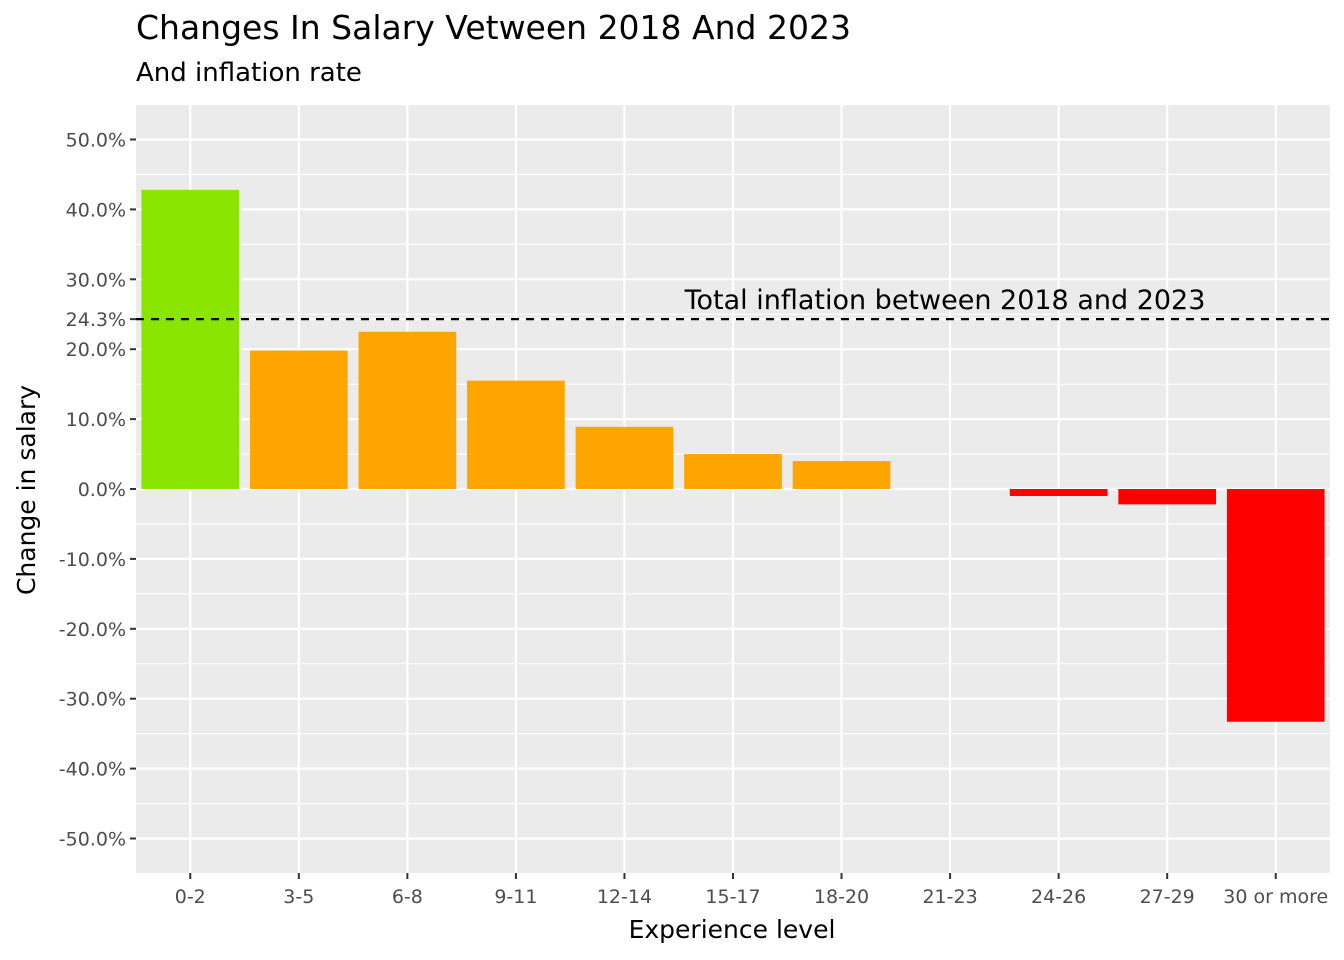  What do you see at coordinates (1275, 605) in the screenshot?
I see `bar-30-or-more` at bounding box center [1275, 605].